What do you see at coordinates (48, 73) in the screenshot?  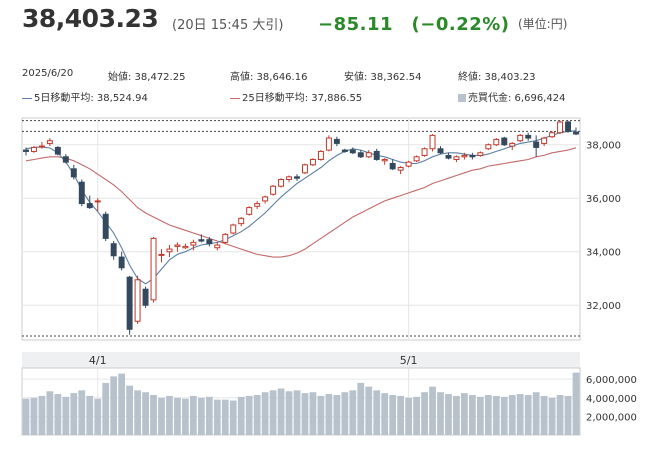 I see `info-date: 2025/6/20` at bounding box center [48, 73].